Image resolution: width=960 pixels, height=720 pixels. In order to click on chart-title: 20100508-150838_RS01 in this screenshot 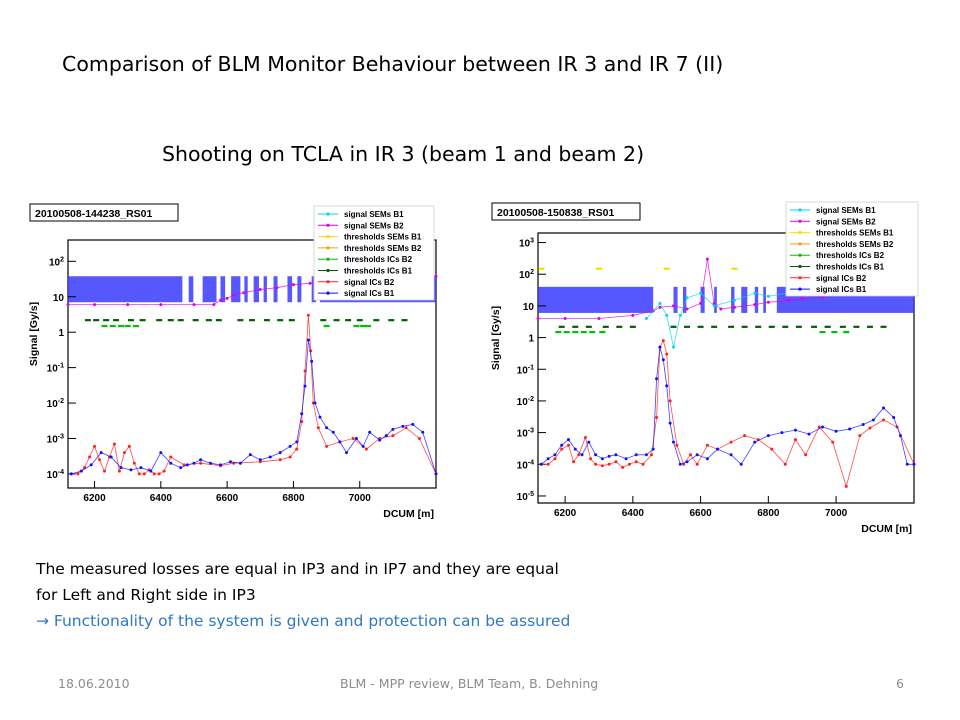, I will do `click(556, 213)`.